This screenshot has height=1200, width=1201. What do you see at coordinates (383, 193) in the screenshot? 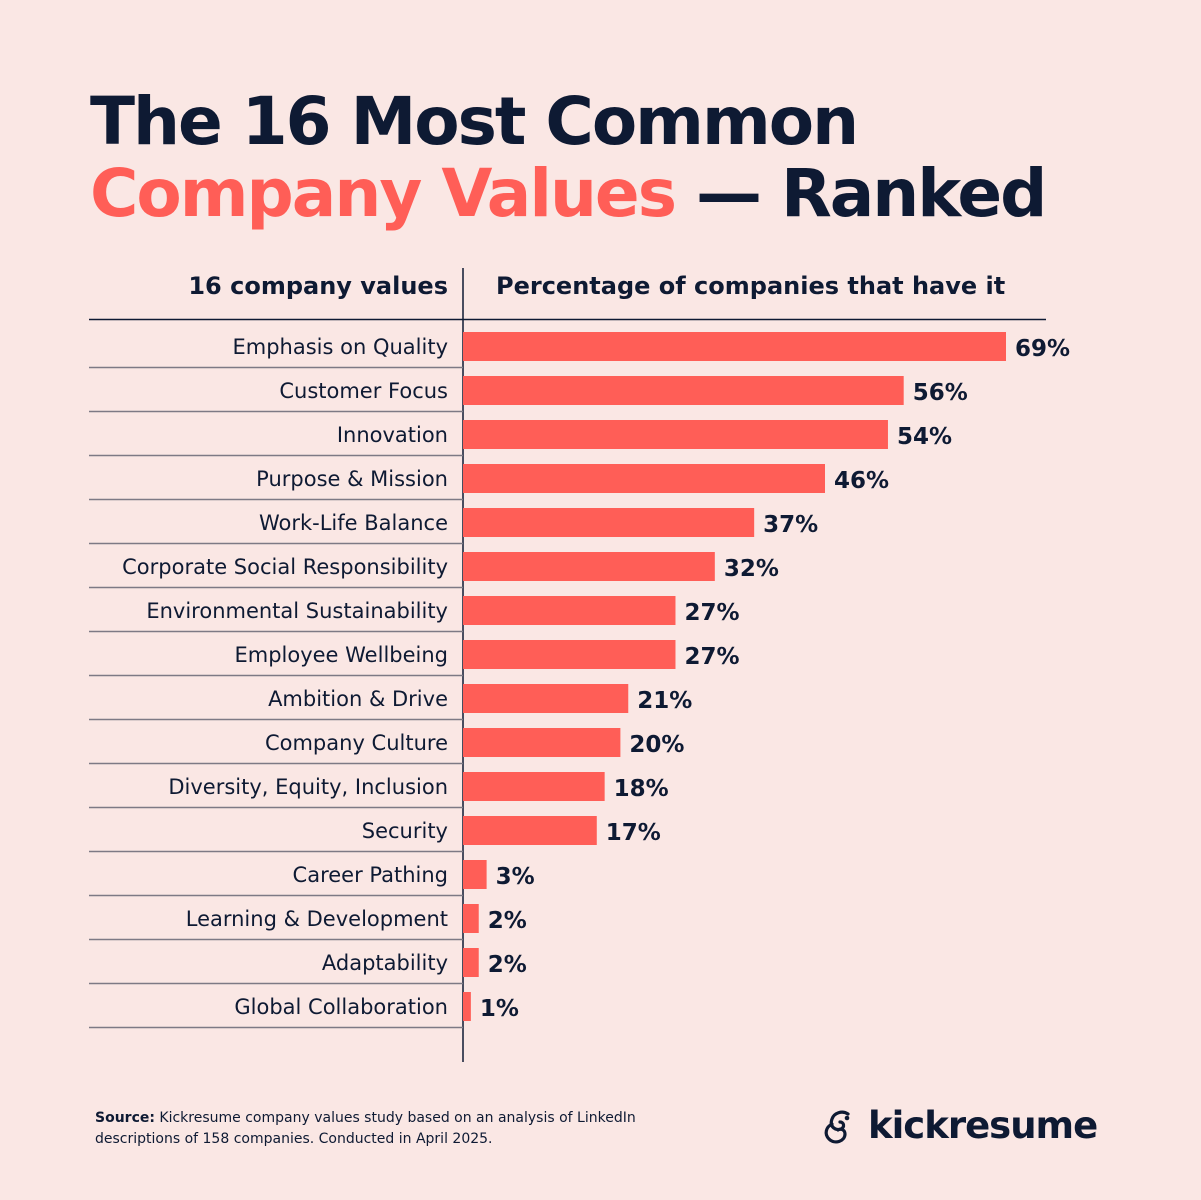
I see `title-accent: Company Values` at bounding box center [383, 193].